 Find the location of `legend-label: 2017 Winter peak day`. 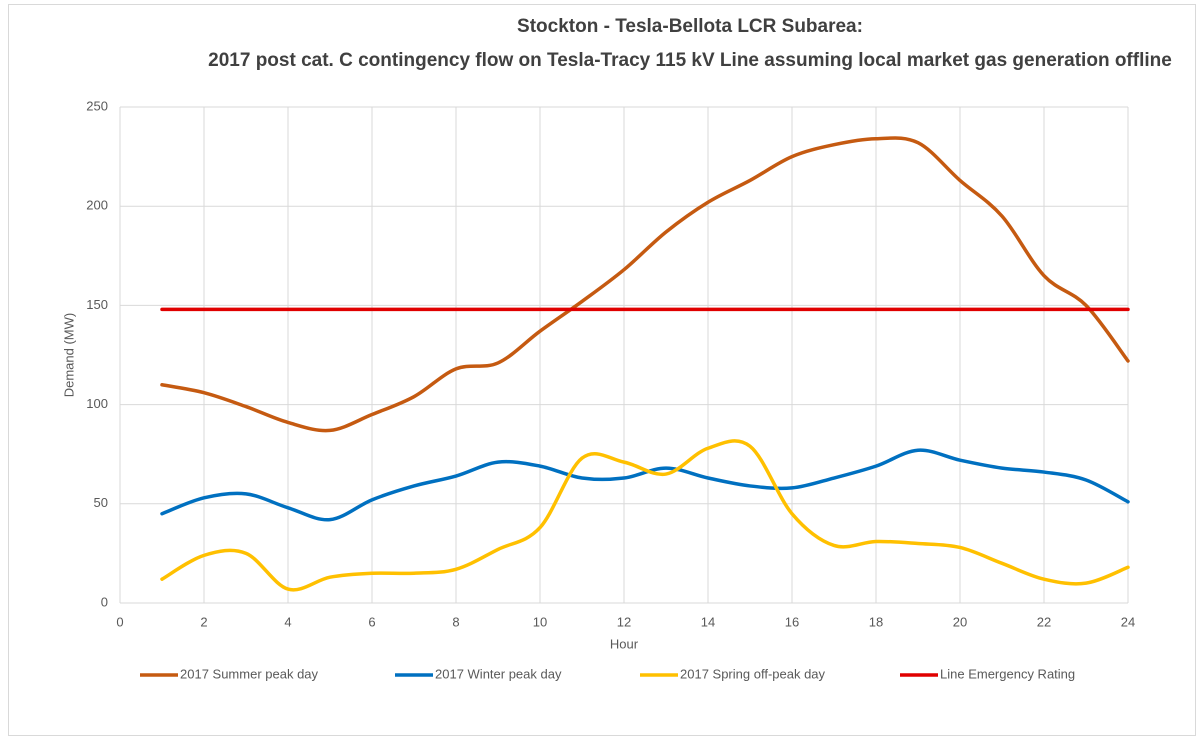

legend-label: 2017 Winter peak day is located at coordinates (498, 673).